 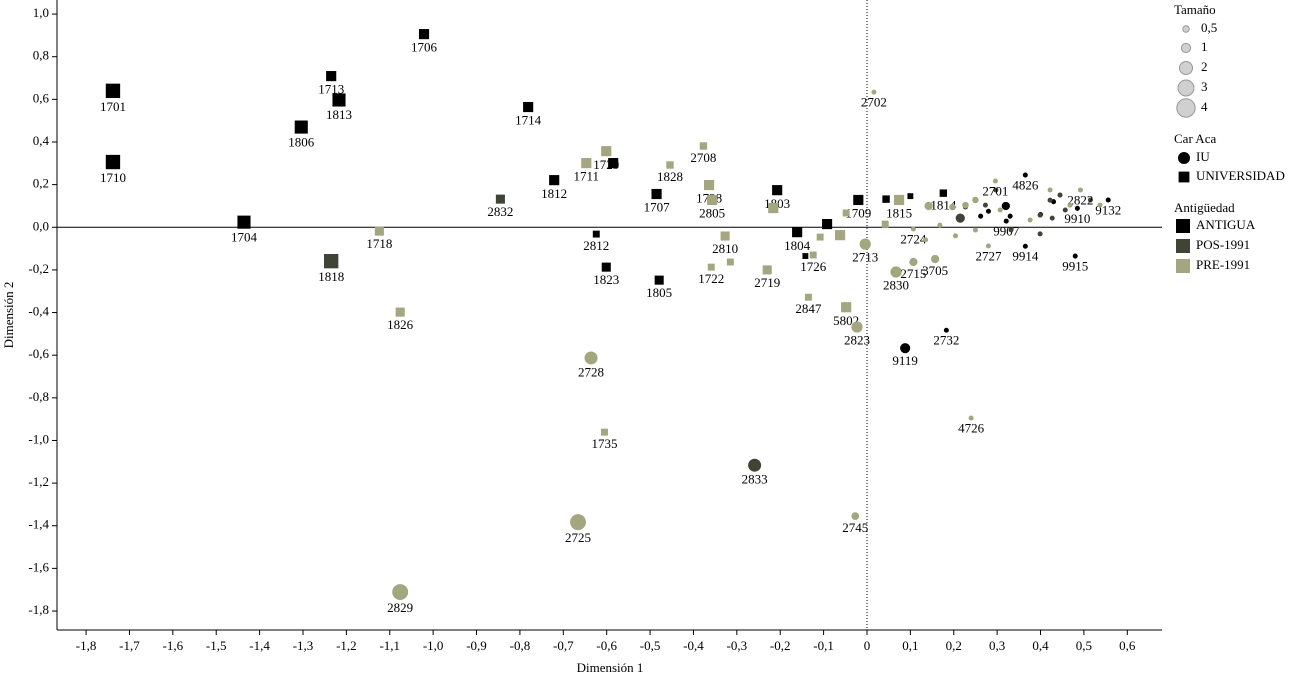 What do you see at coordinates (797, 245) in the screenshot?
I see `point-label: 1804` at bounding box center [797, 245].